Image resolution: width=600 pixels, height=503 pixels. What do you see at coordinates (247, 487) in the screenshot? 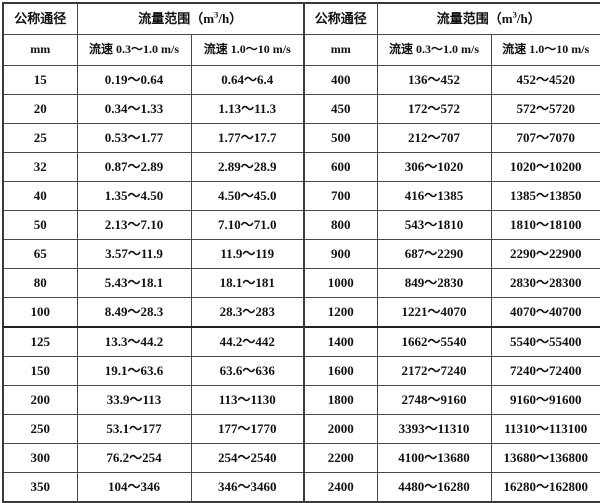
I see `cell-flow-high-left: 346～3460` at bounding box center [247, 487].